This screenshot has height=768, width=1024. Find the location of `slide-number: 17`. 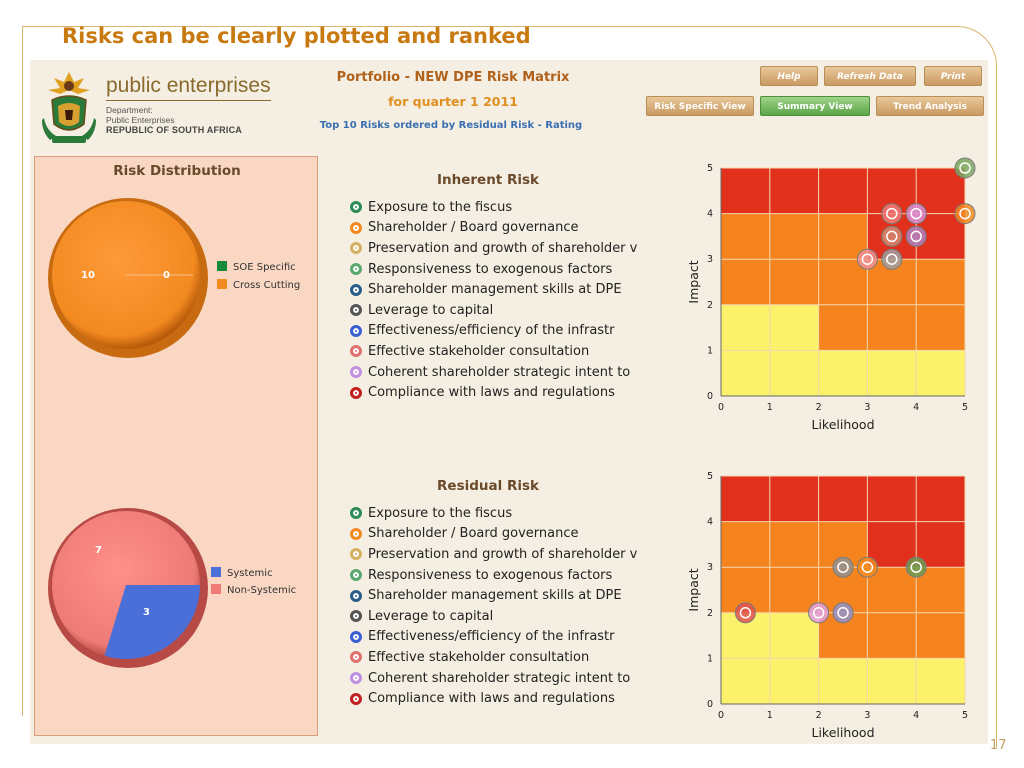

slide-number: 17 is located at coordinates (998, 745).